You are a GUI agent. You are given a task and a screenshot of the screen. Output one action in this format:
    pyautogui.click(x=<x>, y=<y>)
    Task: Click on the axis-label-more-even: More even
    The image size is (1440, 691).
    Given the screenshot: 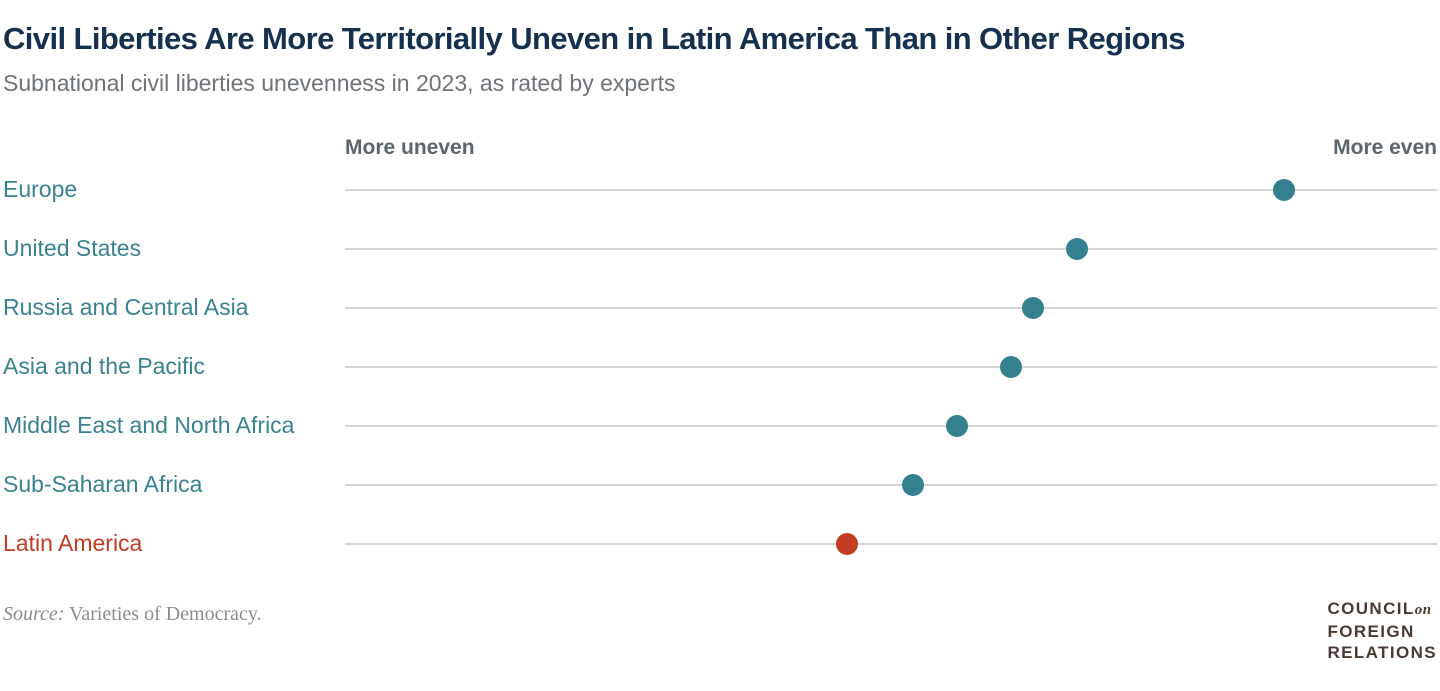 What is the action you would take?
    pyautogui.click(x=1385, y=147)
    